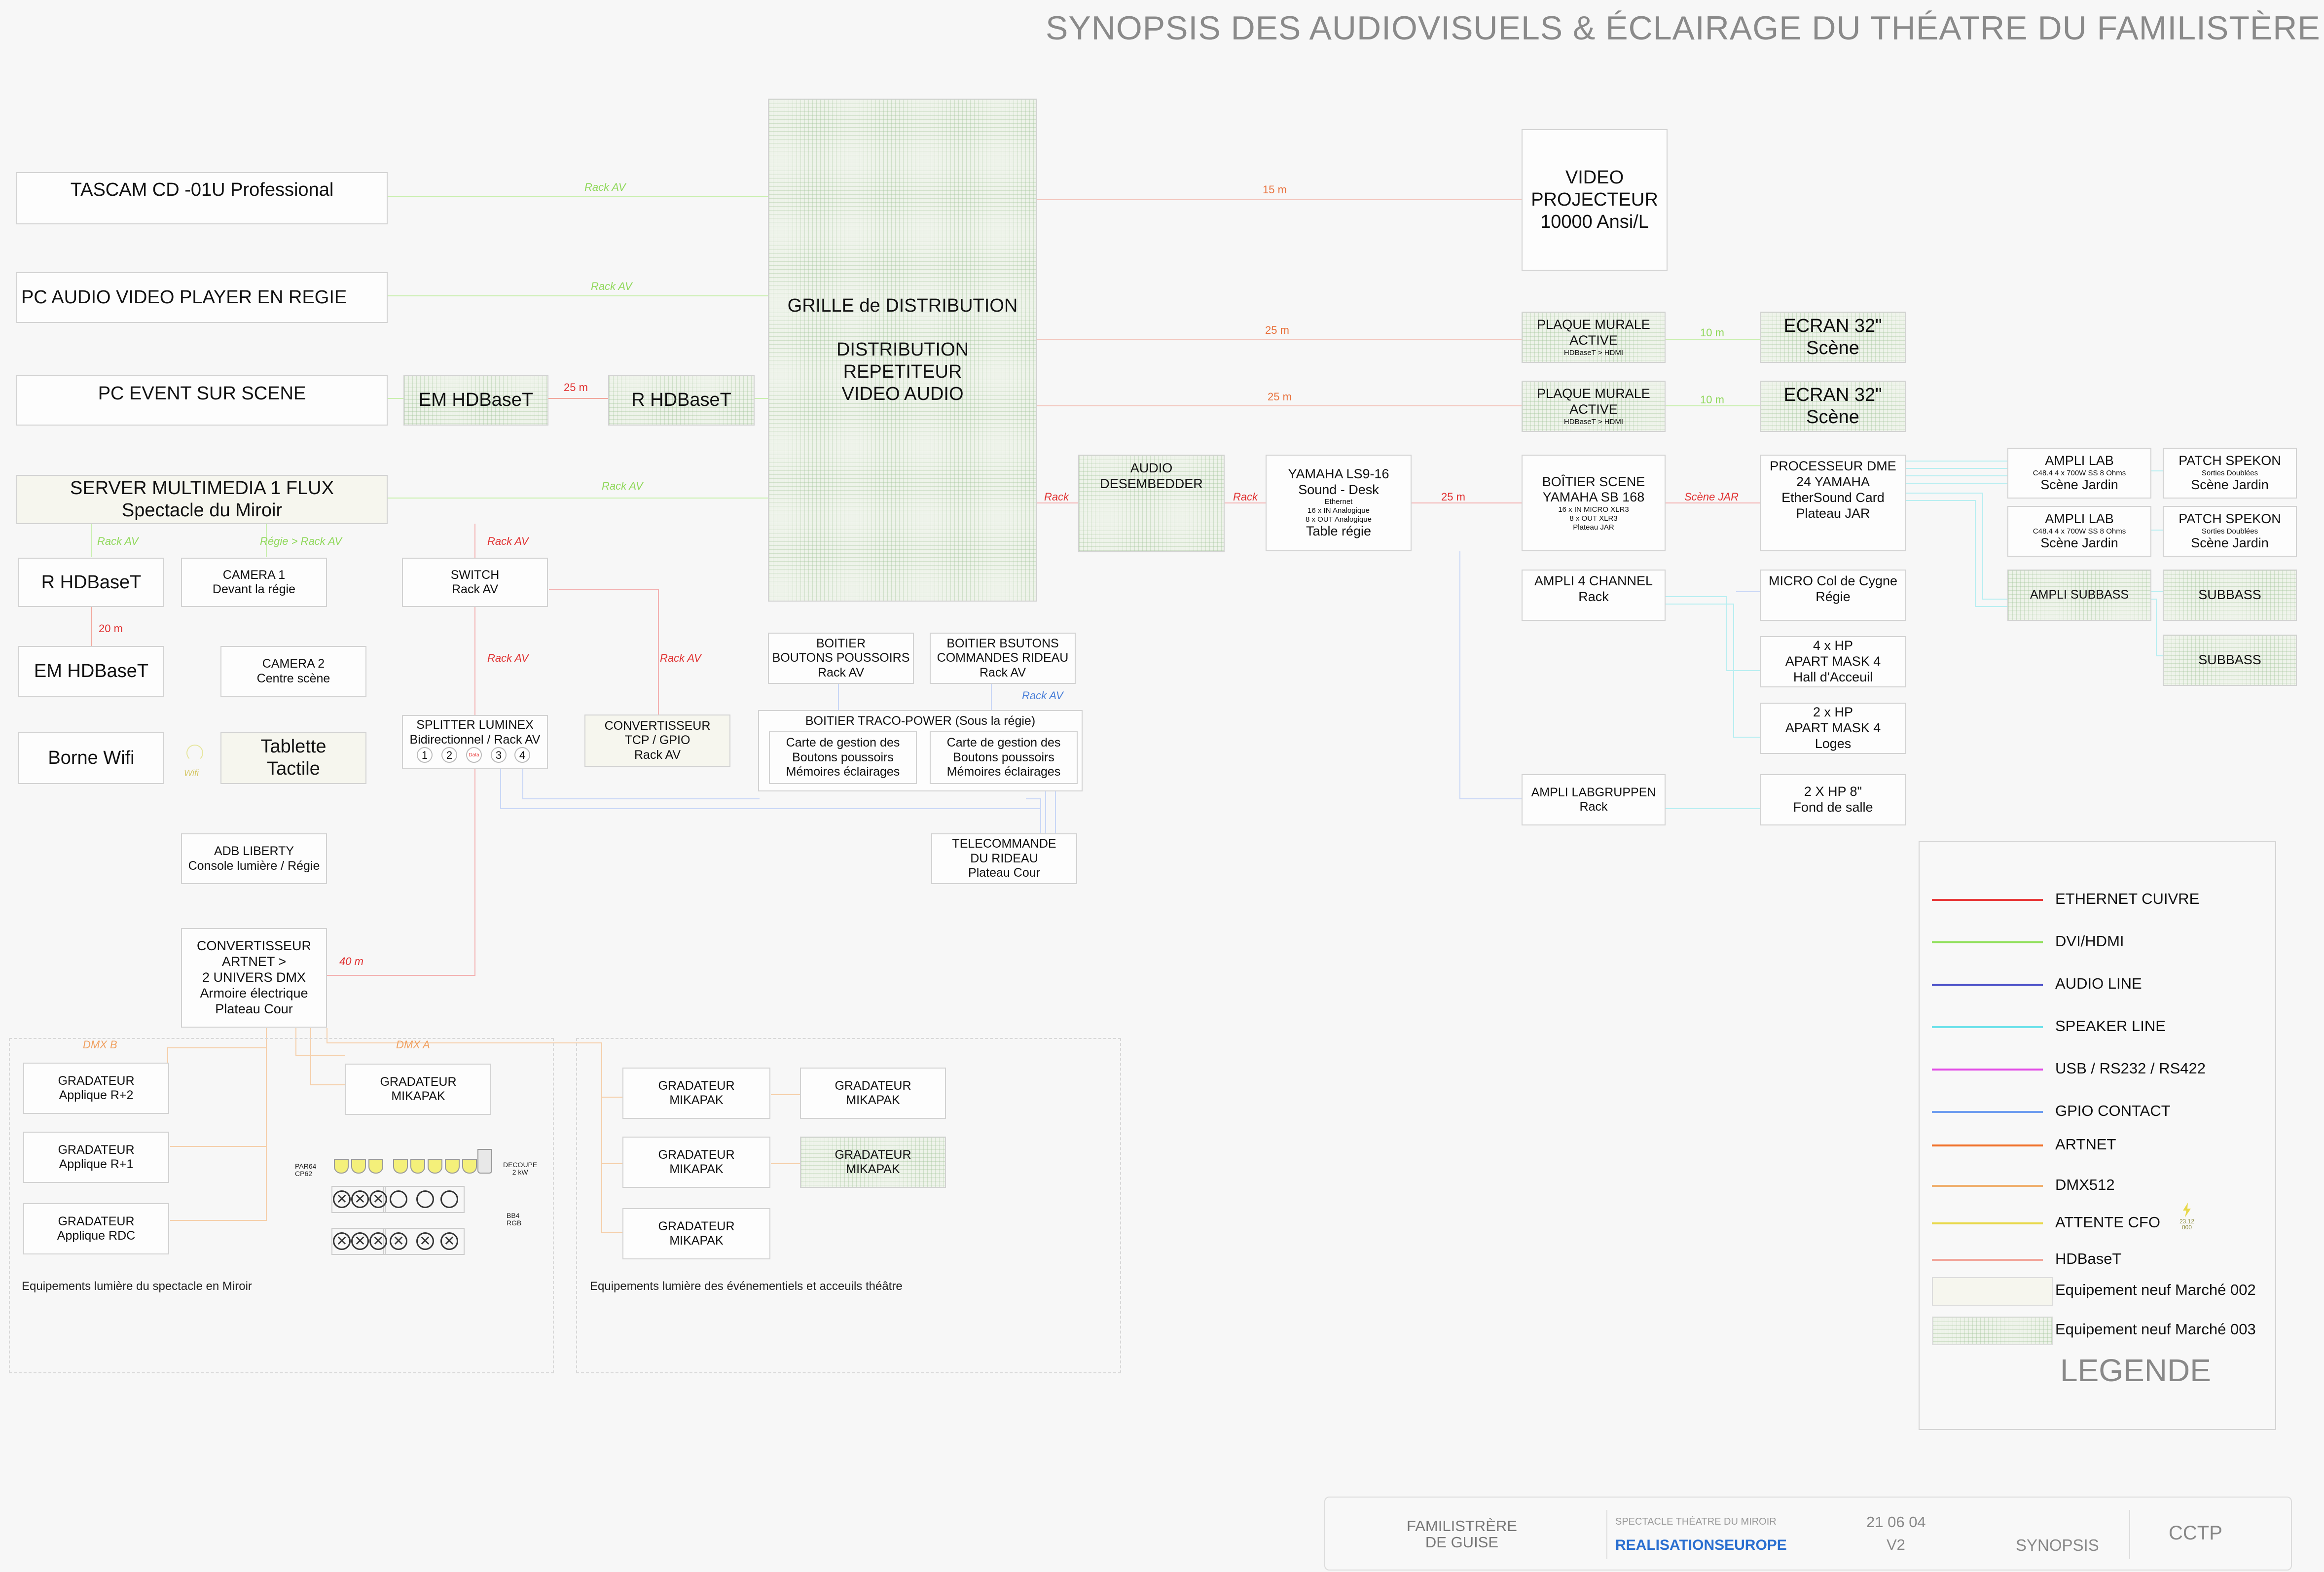 The width and height of the screenshot is (2324, 1572). Describe the element at coordinates (696, 1234) in the screenshot. I see `gradateur-mikapak-5-box: GRADATEUR MIKAPAK` at that location.